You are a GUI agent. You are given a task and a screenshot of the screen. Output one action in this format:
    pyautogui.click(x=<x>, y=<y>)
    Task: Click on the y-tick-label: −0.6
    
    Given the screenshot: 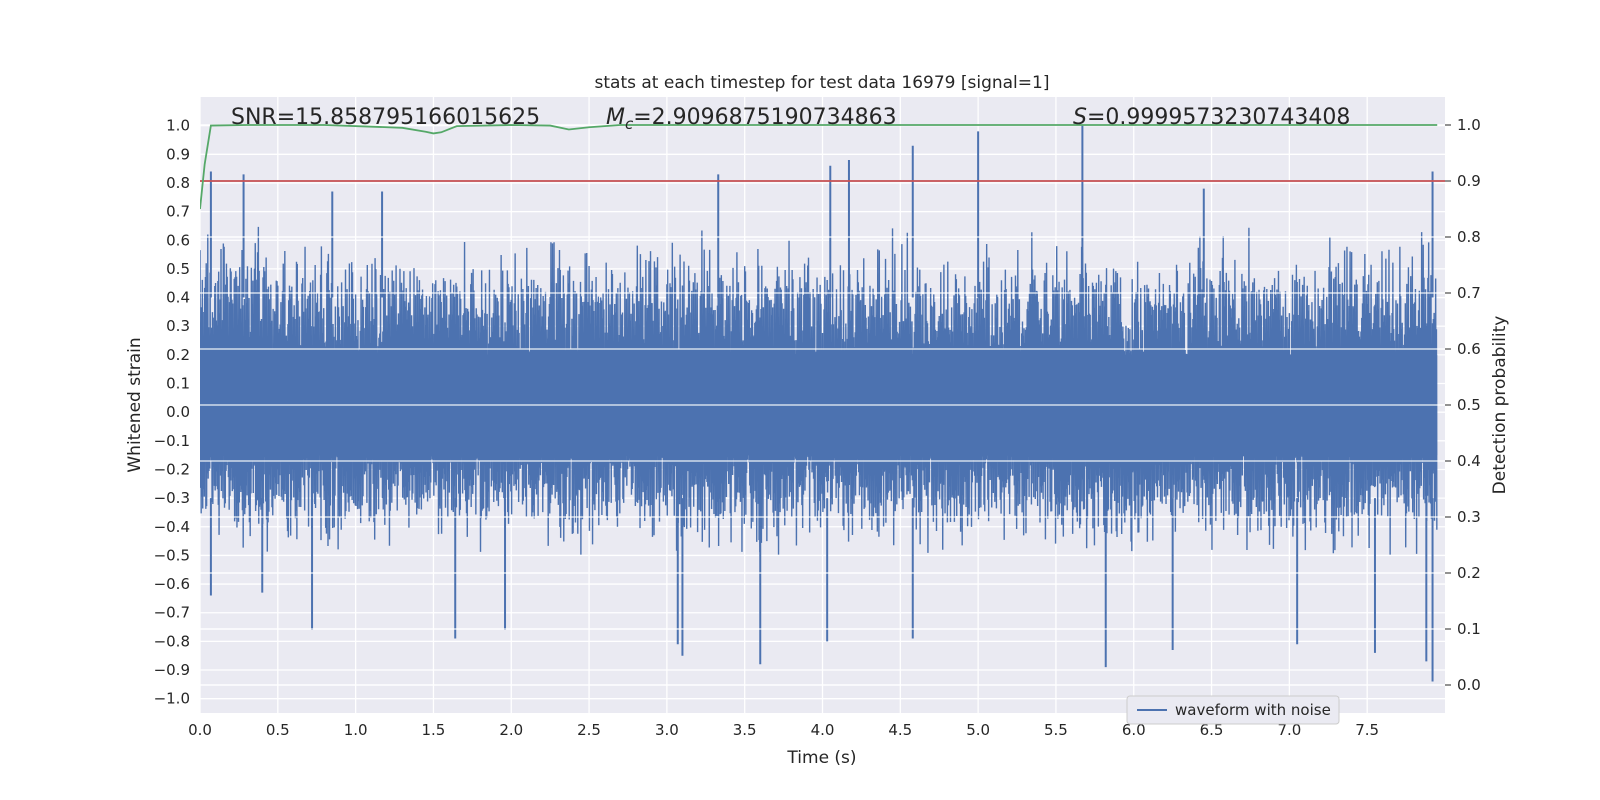 What is the action you would take?
    pyautogui.click(x=172, y=584)
    